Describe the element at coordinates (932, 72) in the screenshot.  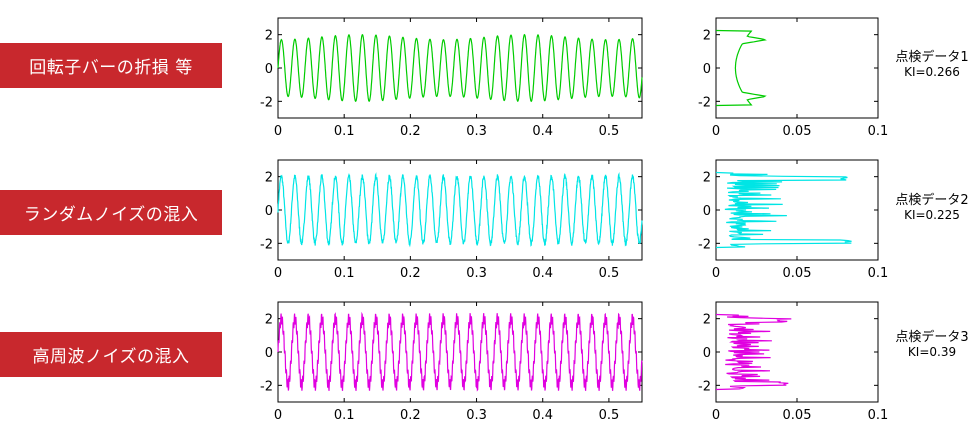
I see `note-ki: KI=0.266` at that location.